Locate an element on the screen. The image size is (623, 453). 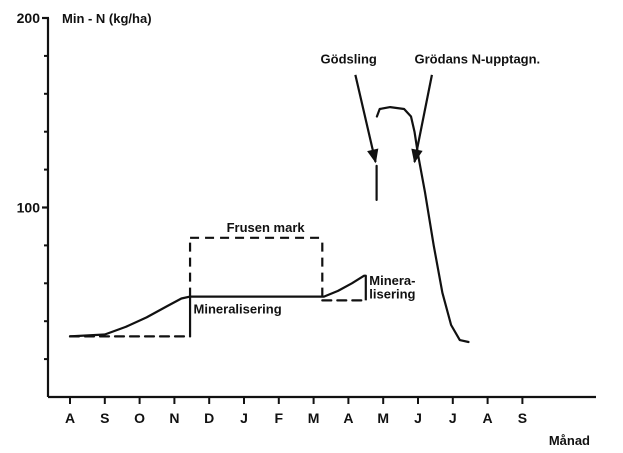
annotation-label: Gödsling is located at coordinates (349, 58).